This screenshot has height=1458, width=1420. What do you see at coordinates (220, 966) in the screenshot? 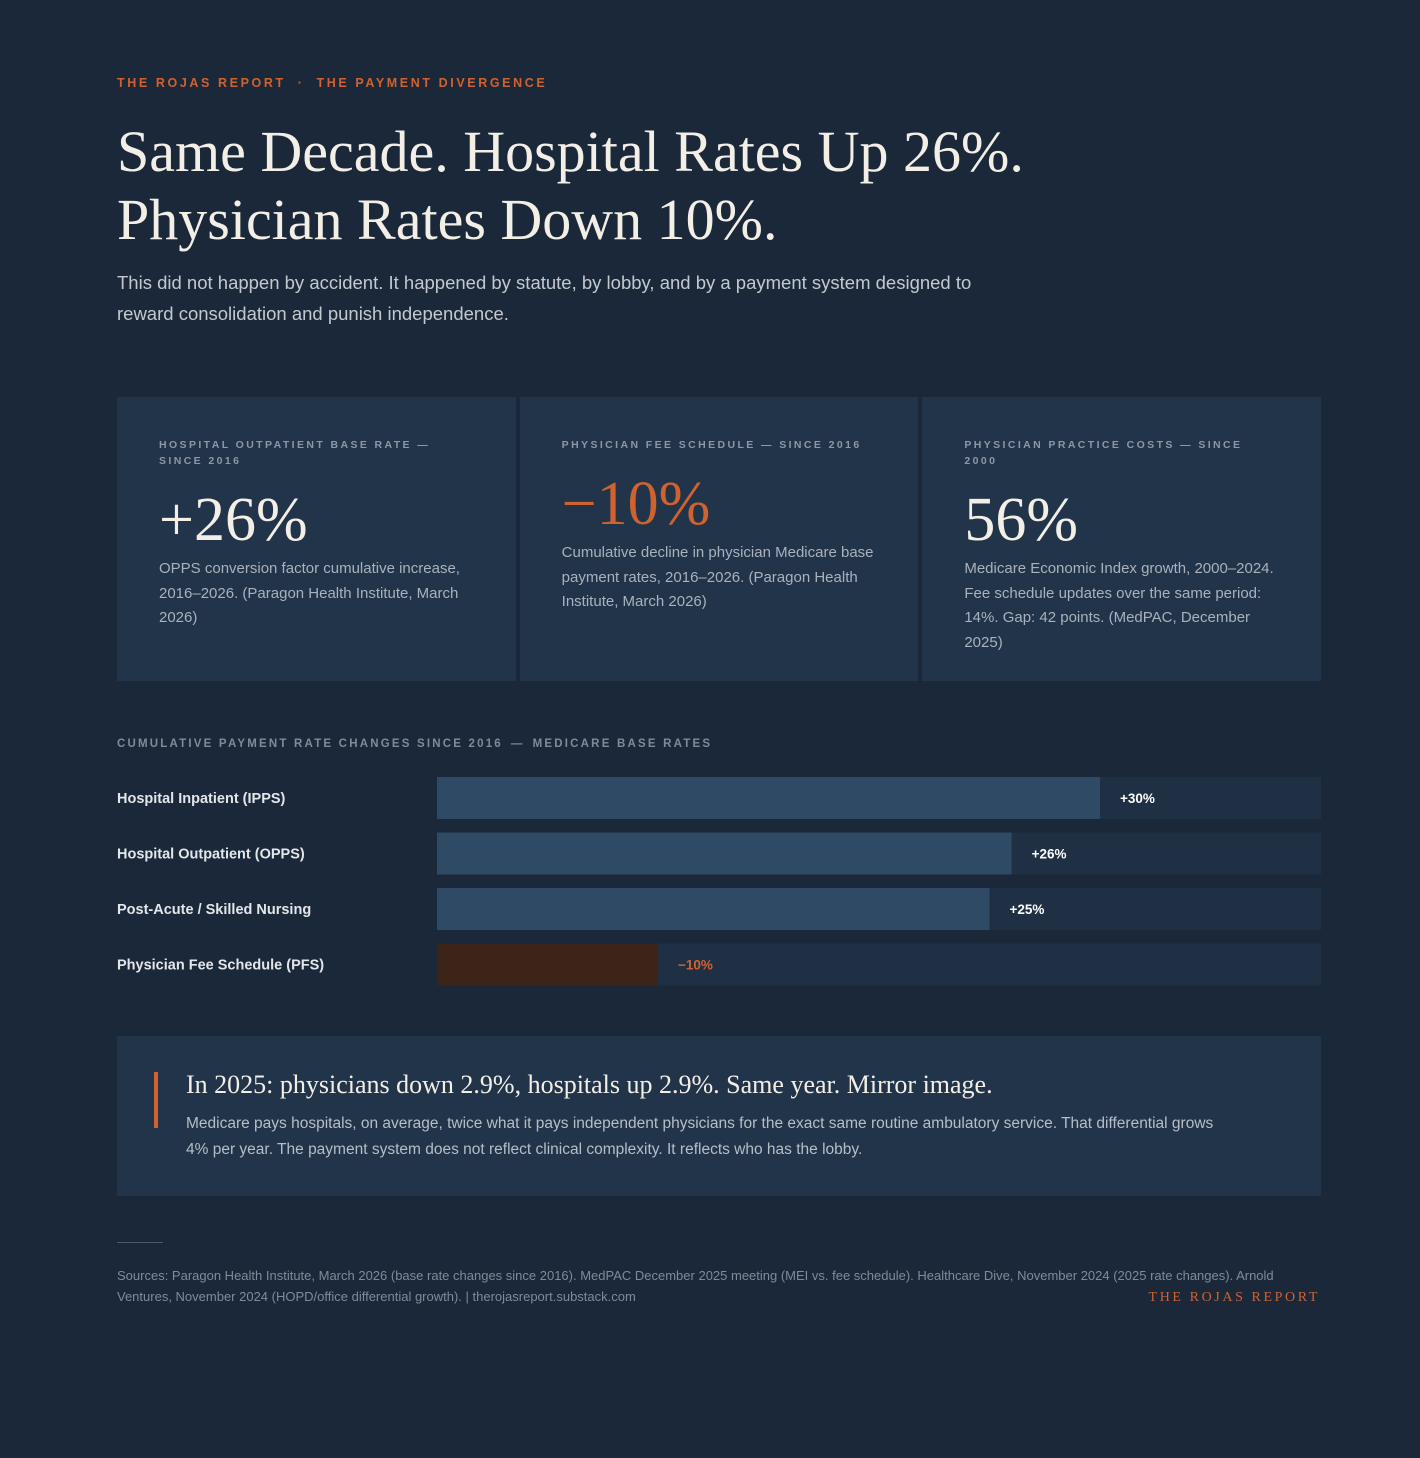
I see `bar-category-label: Physician Fee Schedule (PFS)` at bounding box center [220, 966].